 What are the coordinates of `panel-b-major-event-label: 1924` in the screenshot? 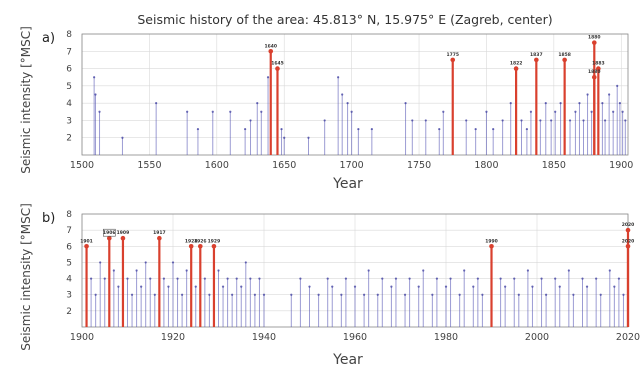 It's located at (191, 241).